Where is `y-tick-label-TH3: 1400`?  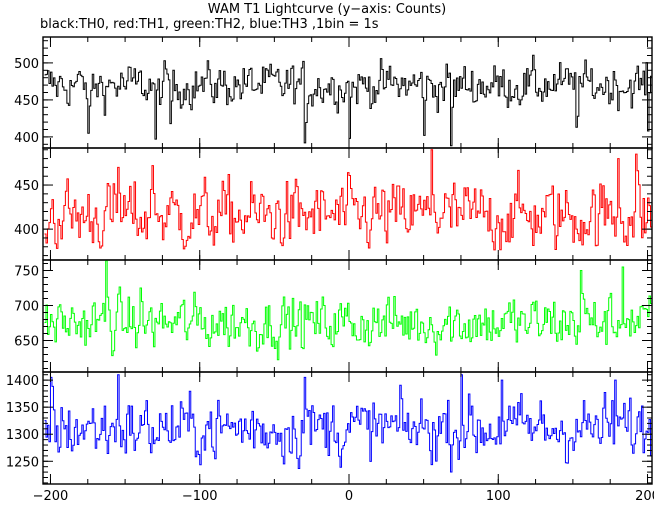 y-tick-label-TH3: 1400 is located at coordinates (22, 381).